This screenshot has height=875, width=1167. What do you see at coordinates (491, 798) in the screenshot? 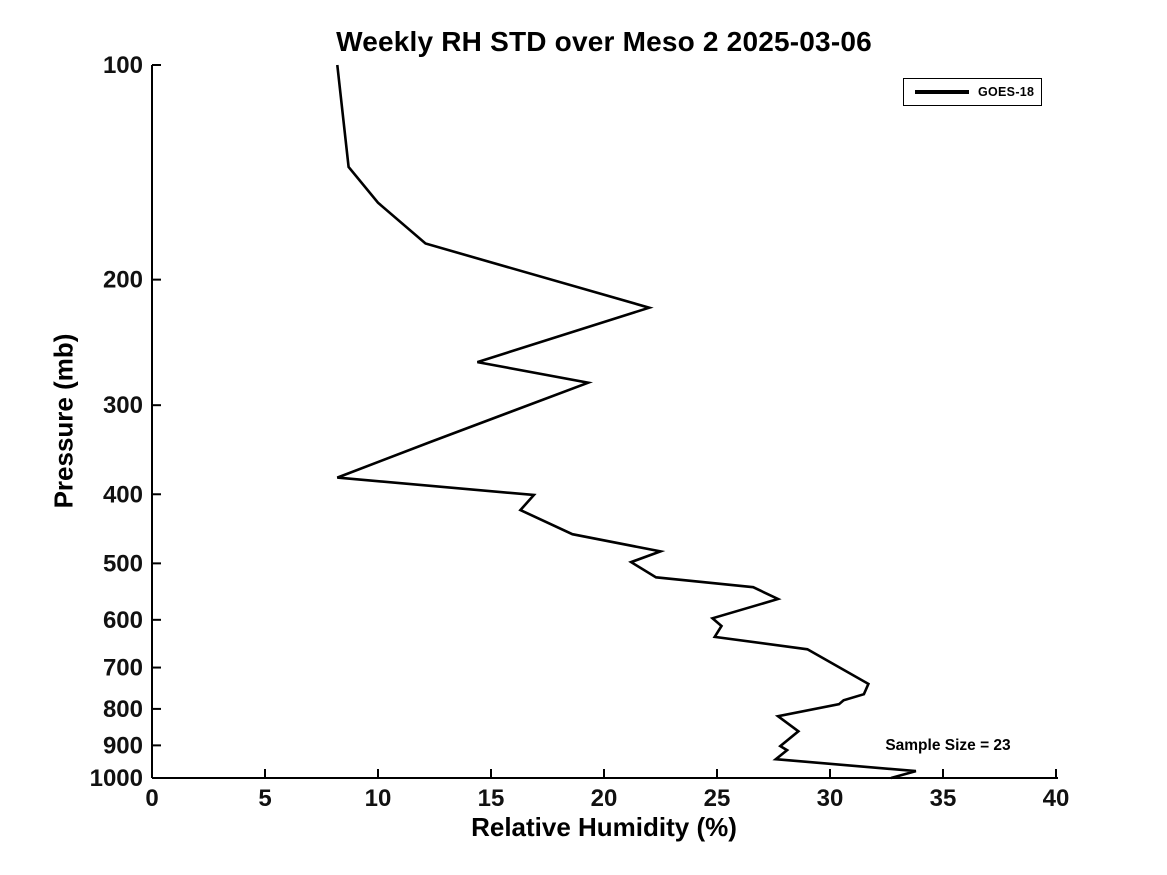
I see `x-tick-label: 15` at bounding box center [491, 798].